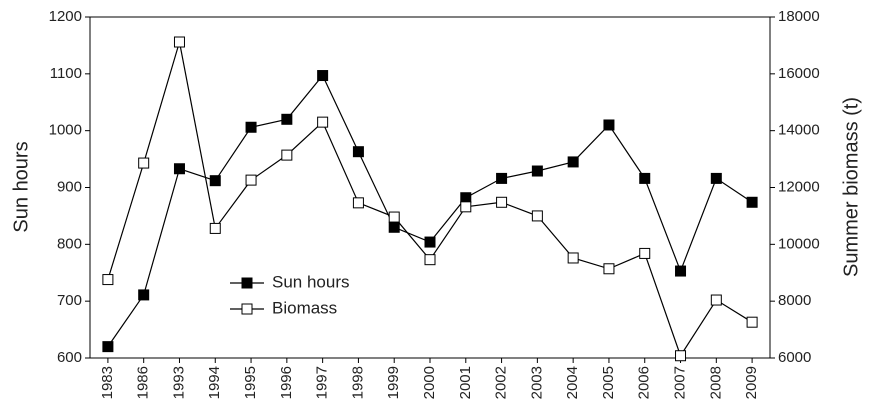 Image resolution: width=872 pixels, height=409 pixels. What do you see at coordinates (107, 382) in the screenshot?
I see `x-tick-label: 1983` at bounding box center [107, 382].